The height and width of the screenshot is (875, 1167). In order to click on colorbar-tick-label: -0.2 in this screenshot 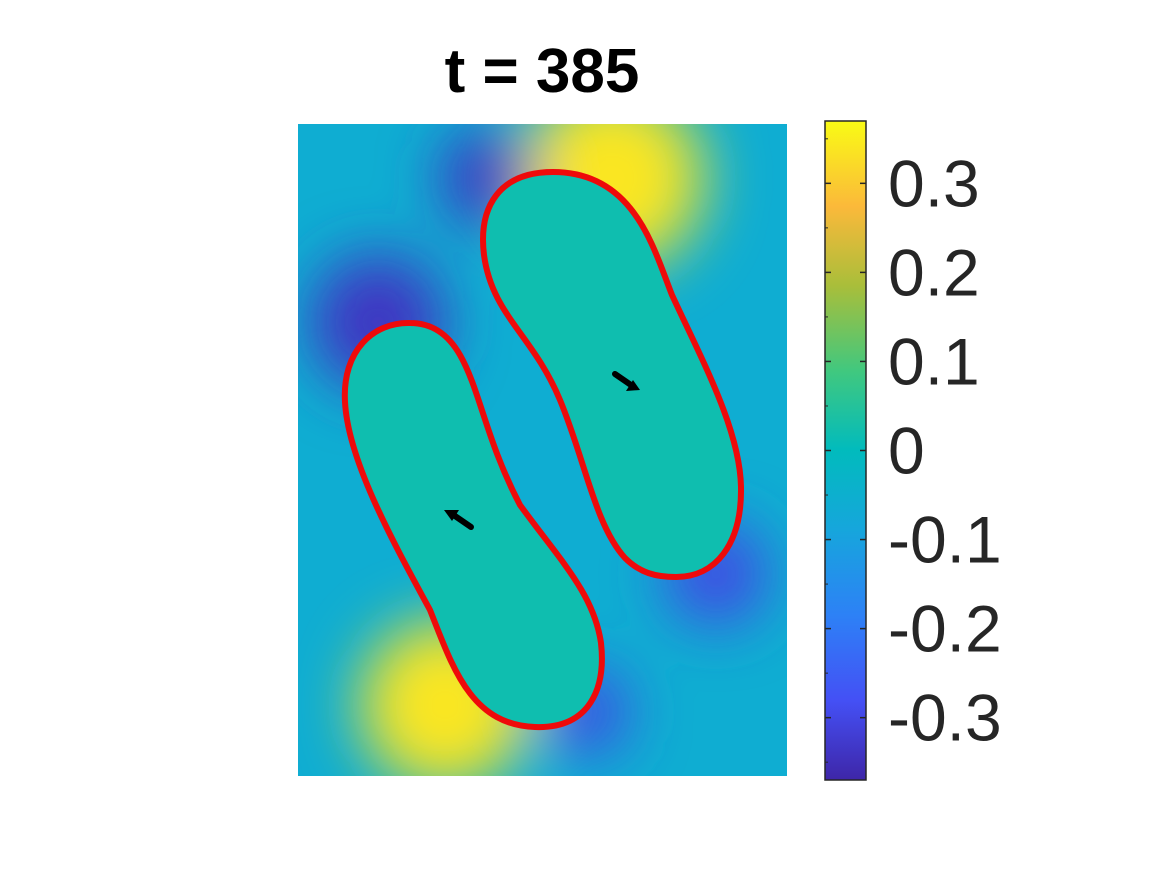, I will do `click(945, 629)`.